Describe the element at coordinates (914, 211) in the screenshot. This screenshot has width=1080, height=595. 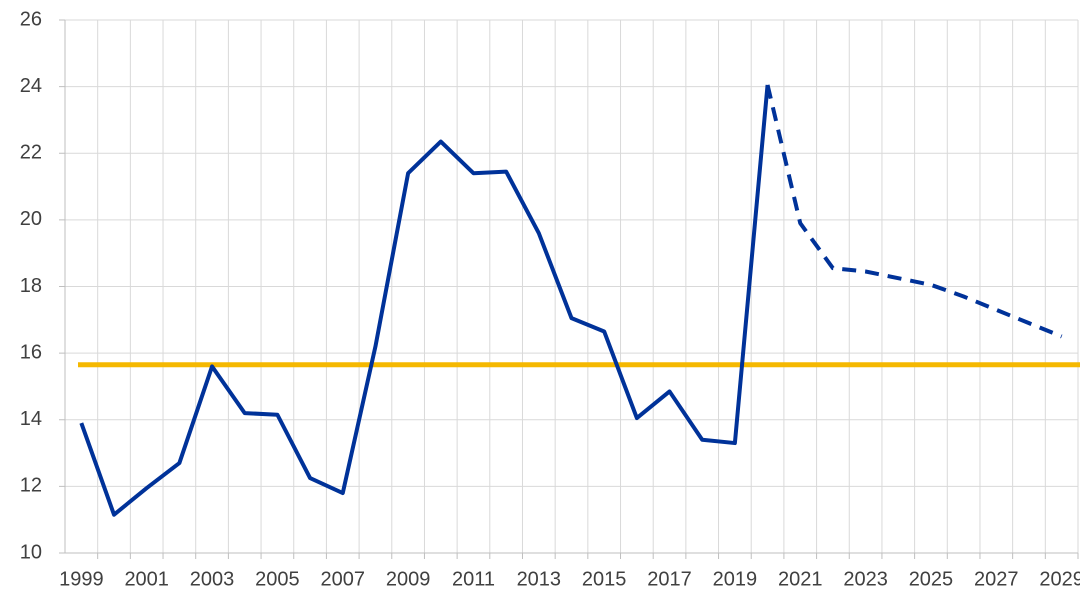
I see `line-series` at that location.